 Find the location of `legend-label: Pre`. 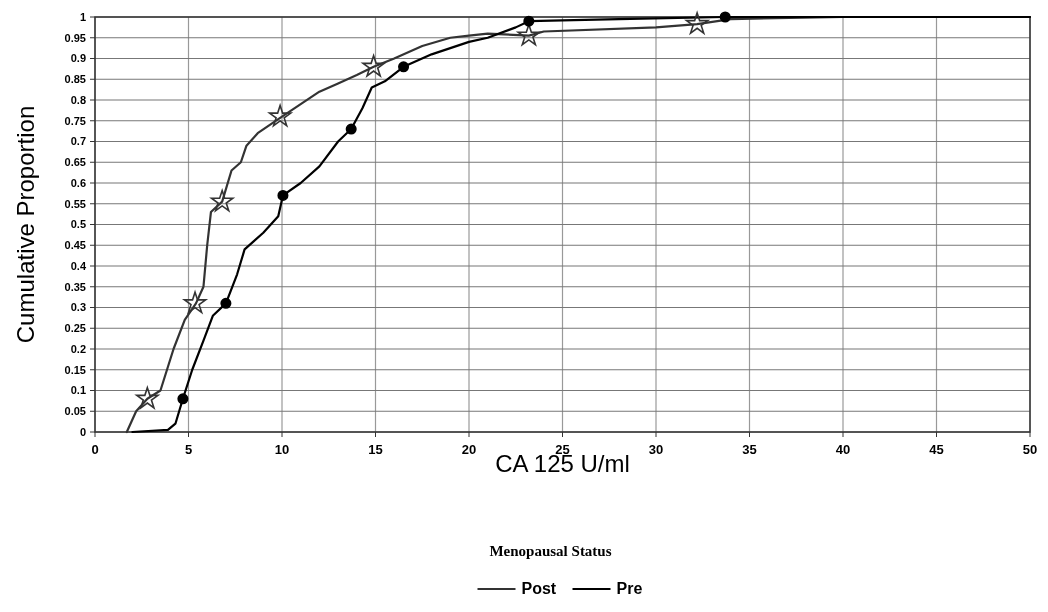

legend-label: Pre is located at coordinates (629, 588).